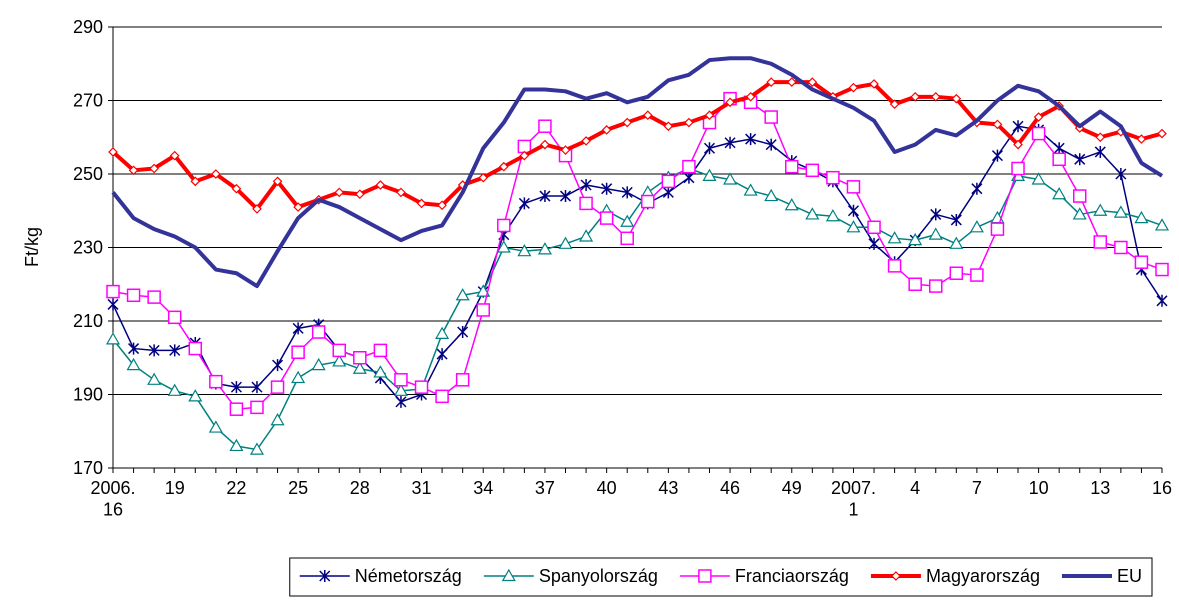  Describe the element at coordinates (88, 321) in the screenshot. I see `y-tick-label: 210` at that location.